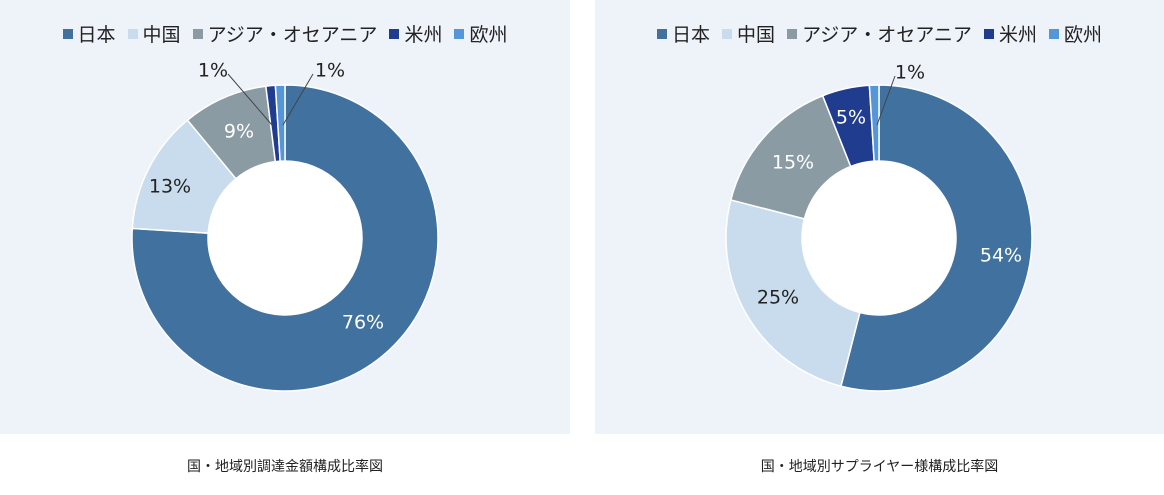 The image size is (1164, 495). Describe the element at coordinates (363, 323) in the screenshot. I see `data-label-japan: 76%` at that location.